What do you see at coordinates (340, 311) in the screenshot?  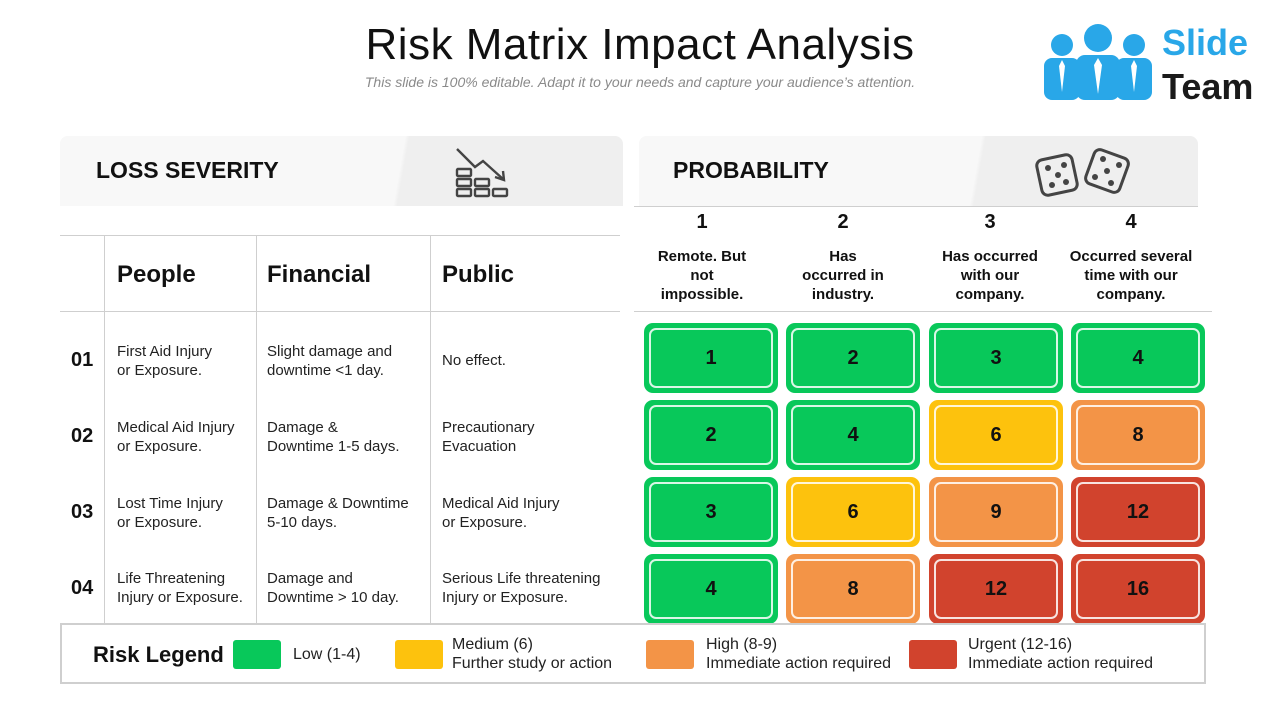 I see `table-header-divider` at bounding box center [340, 311].